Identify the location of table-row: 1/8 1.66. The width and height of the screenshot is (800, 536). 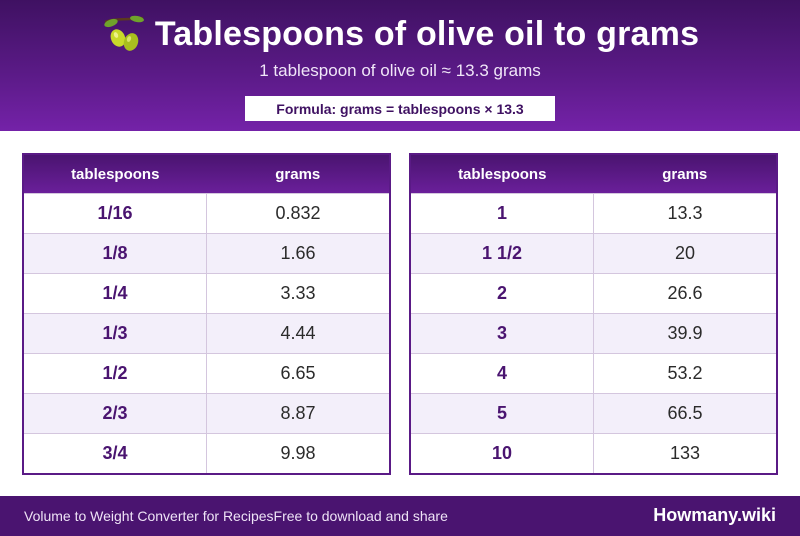
(206, 253).